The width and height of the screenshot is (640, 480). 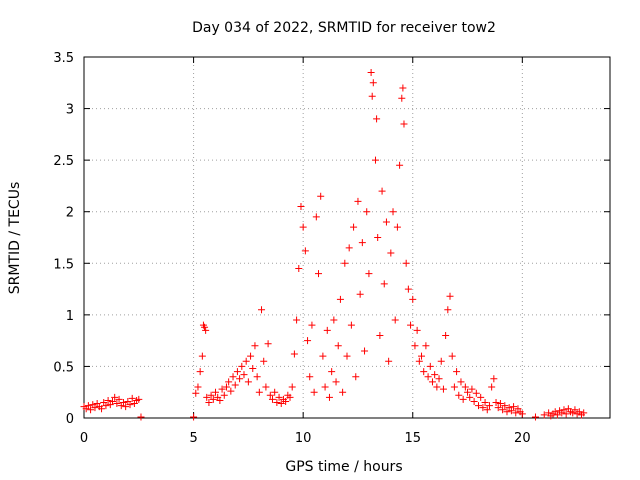 What do you see at coordinates (63, 58) in the screenshot?
I see `y-tick-label: 3.5` at bounding box center [63, 58].